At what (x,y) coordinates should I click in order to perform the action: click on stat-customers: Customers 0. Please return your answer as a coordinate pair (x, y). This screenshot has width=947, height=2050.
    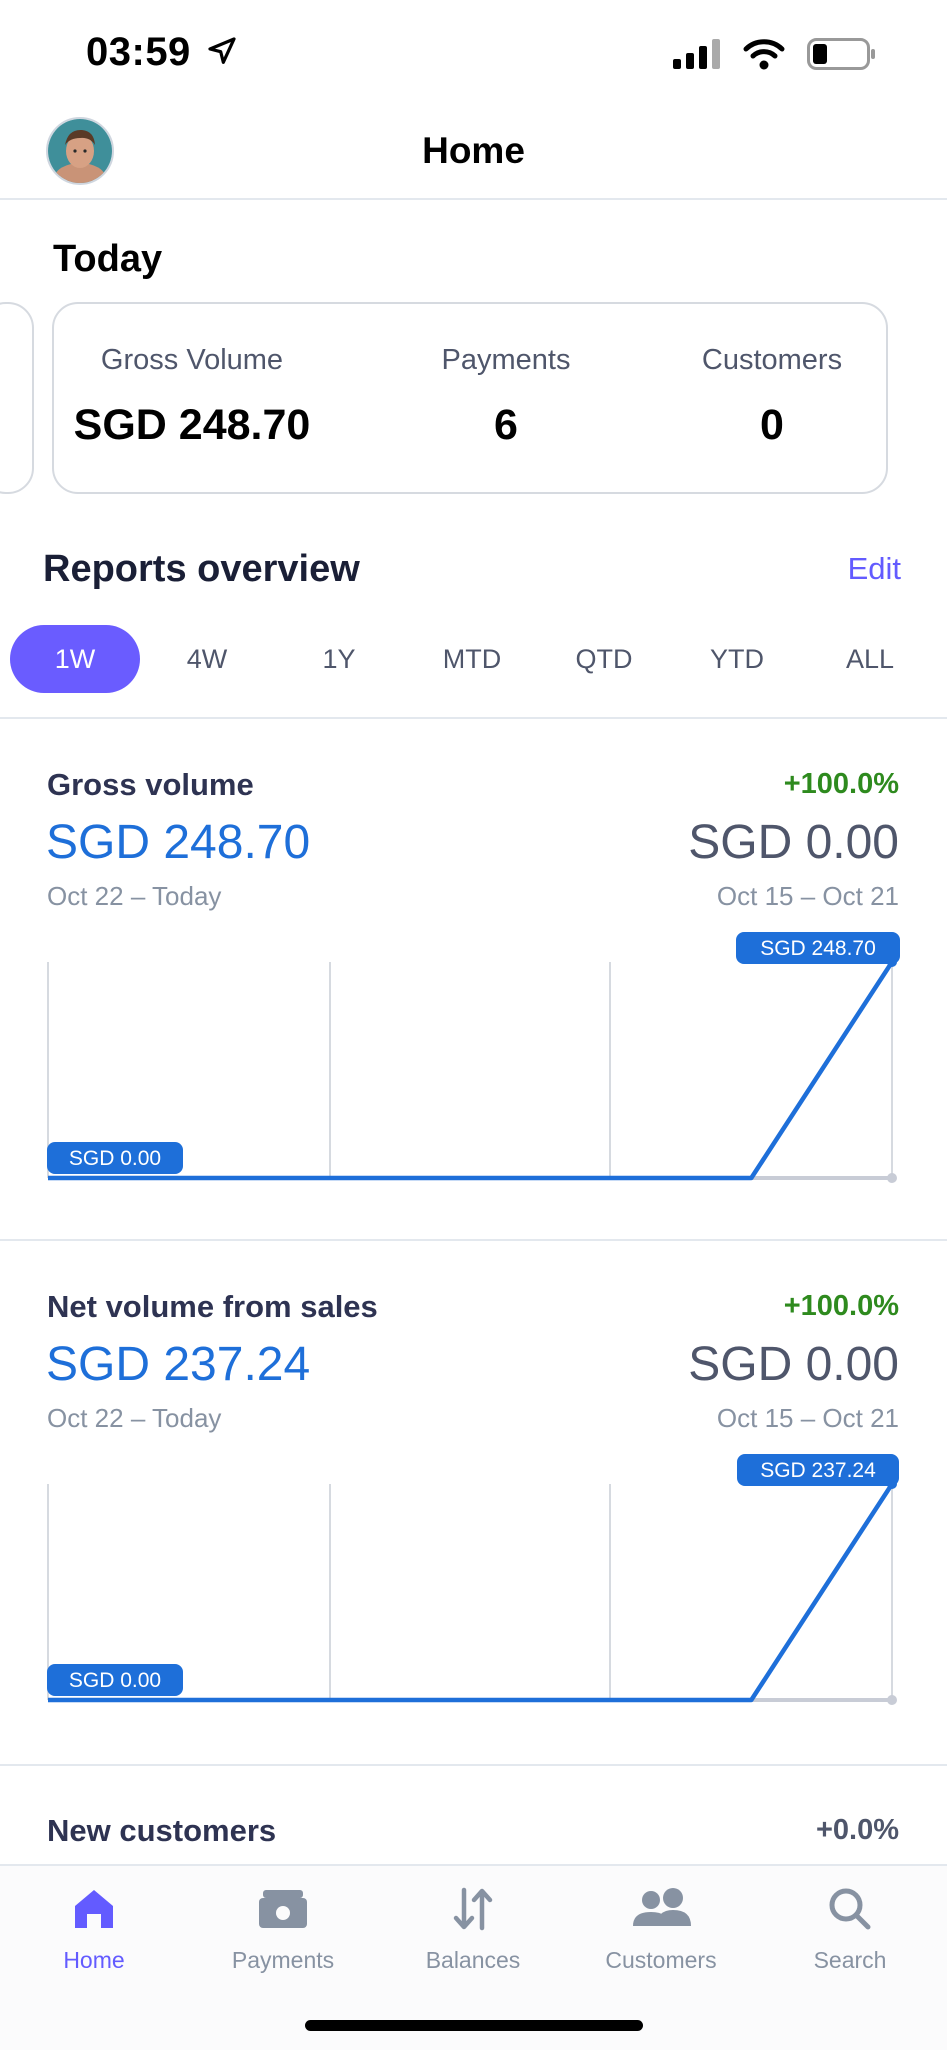
    Looking at the image, I should click on (772, 397).